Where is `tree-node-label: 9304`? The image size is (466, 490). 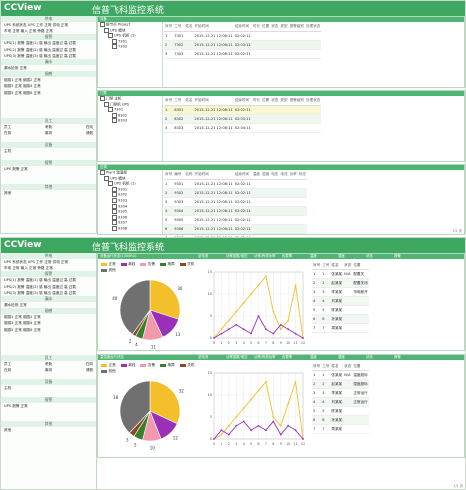
tree-node-label: 9304 is located at coordinates (123, 206).